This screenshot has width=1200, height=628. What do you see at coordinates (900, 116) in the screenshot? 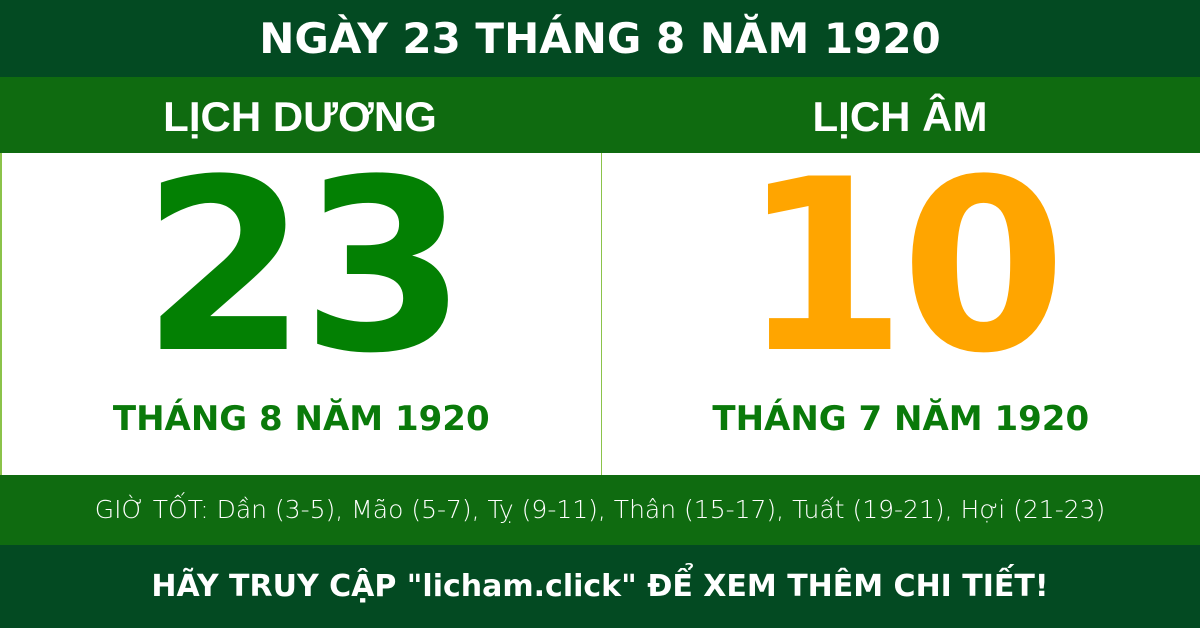
I see `lunar-calendar-label: LỊCH ÂM` at bounding box center [900, 116].